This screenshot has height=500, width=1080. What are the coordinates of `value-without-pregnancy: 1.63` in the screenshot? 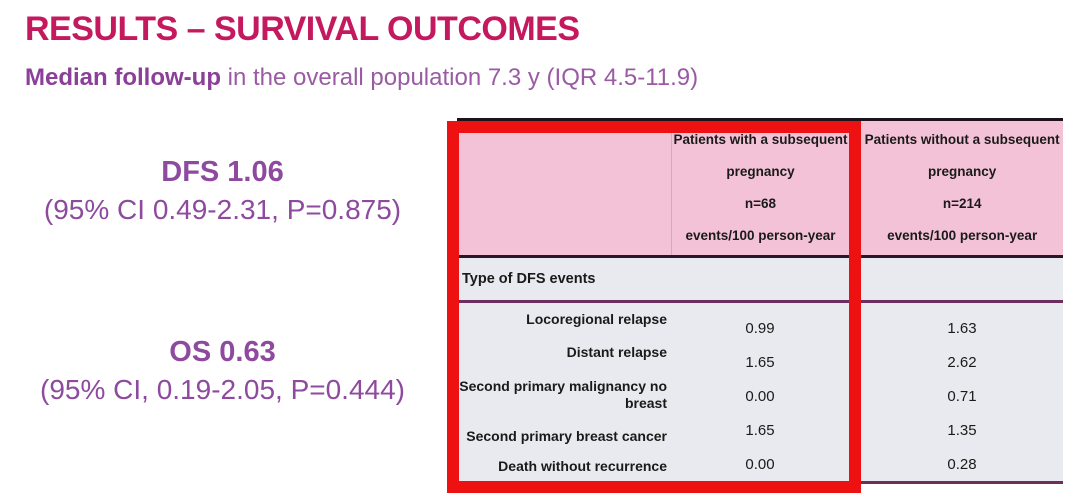 It's located at (962, 328).